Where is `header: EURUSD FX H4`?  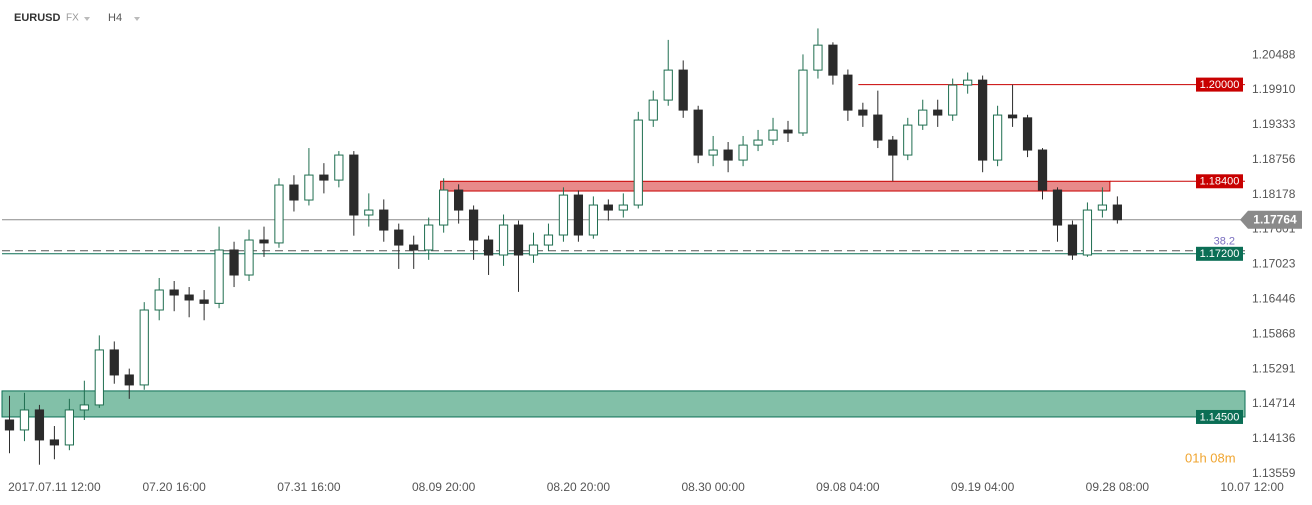 header: EURUSD FX H4 is located at coordinates (77, 18).